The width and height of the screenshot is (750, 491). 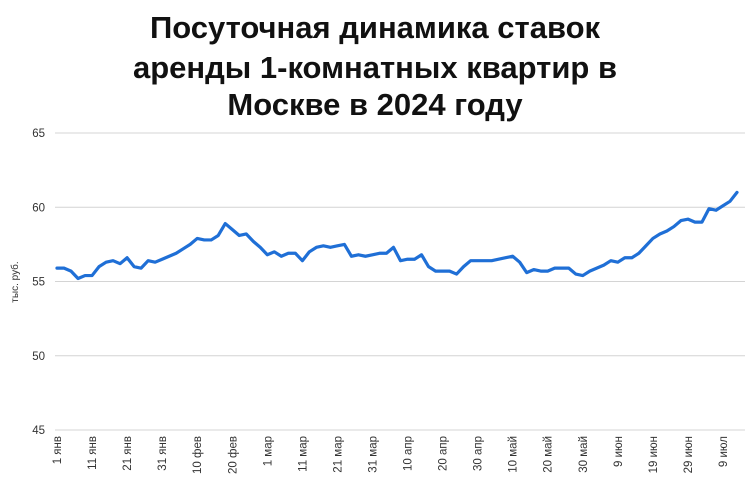 I want to click on y-tick-label: 65, so click(x=38, y=134).